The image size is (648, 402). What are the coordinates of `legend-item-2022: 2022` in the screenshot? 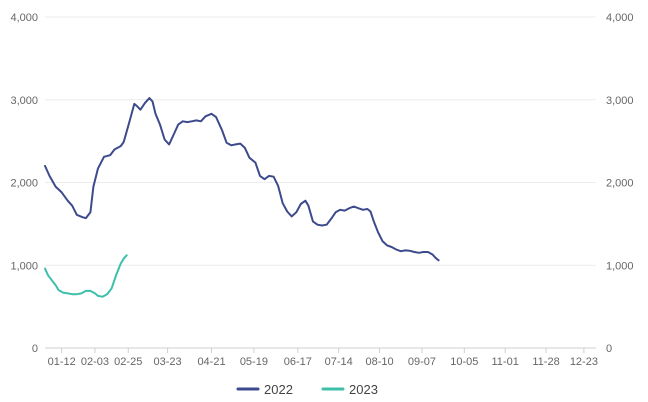 It's located at (264, 389).